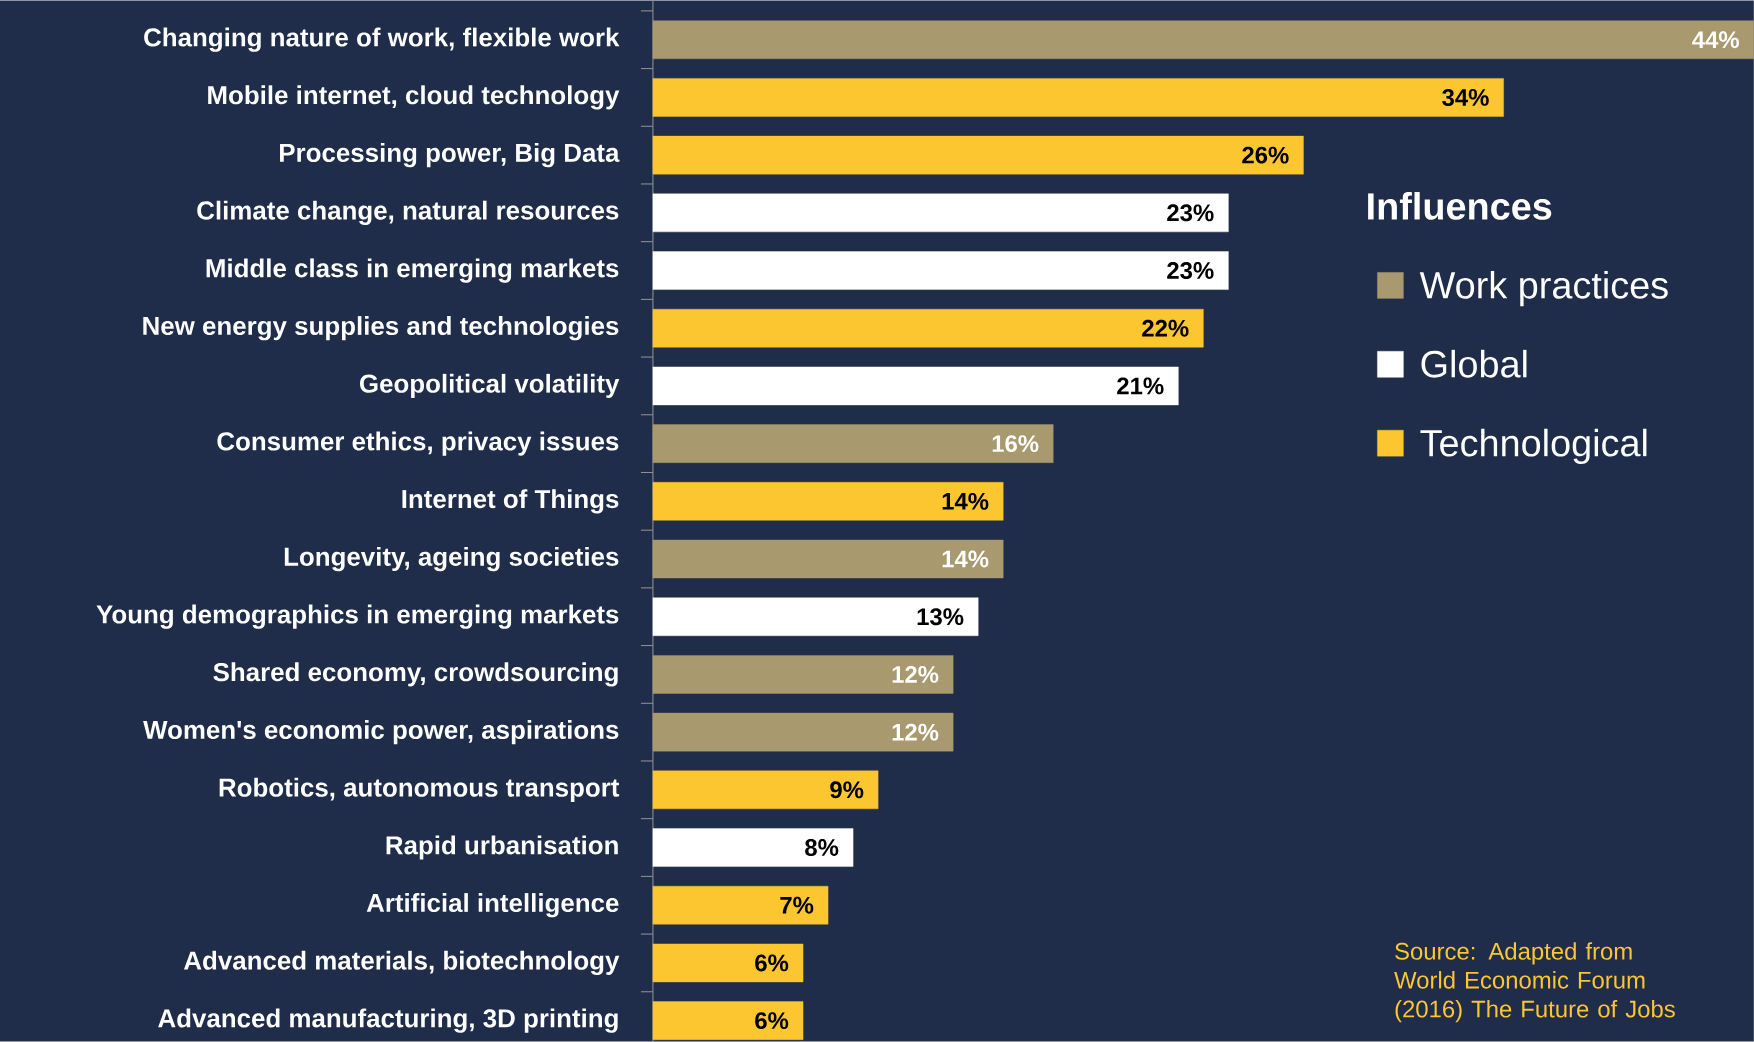  I want to click on y-tick-label: Artificial intelligence, so click(492, 905).